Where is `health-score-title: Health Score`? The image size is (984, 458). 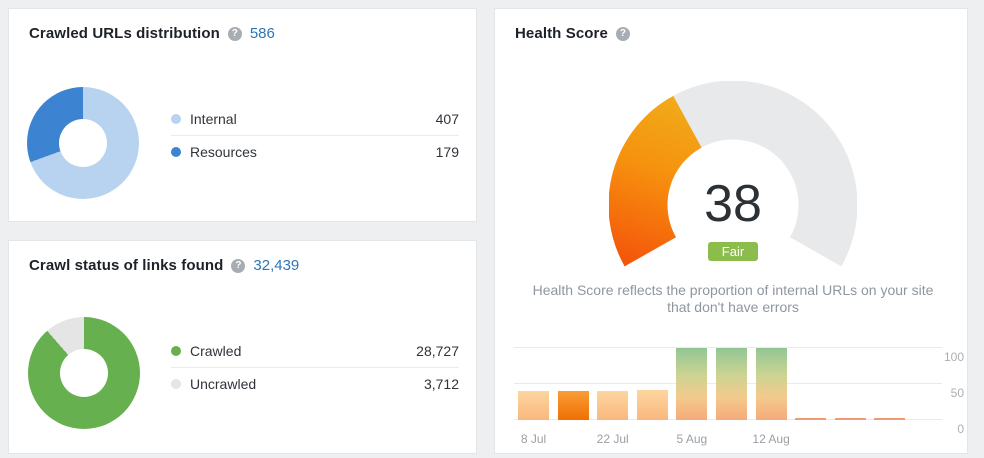 health-score-title: Health Score is located at coordinates (561, 33).